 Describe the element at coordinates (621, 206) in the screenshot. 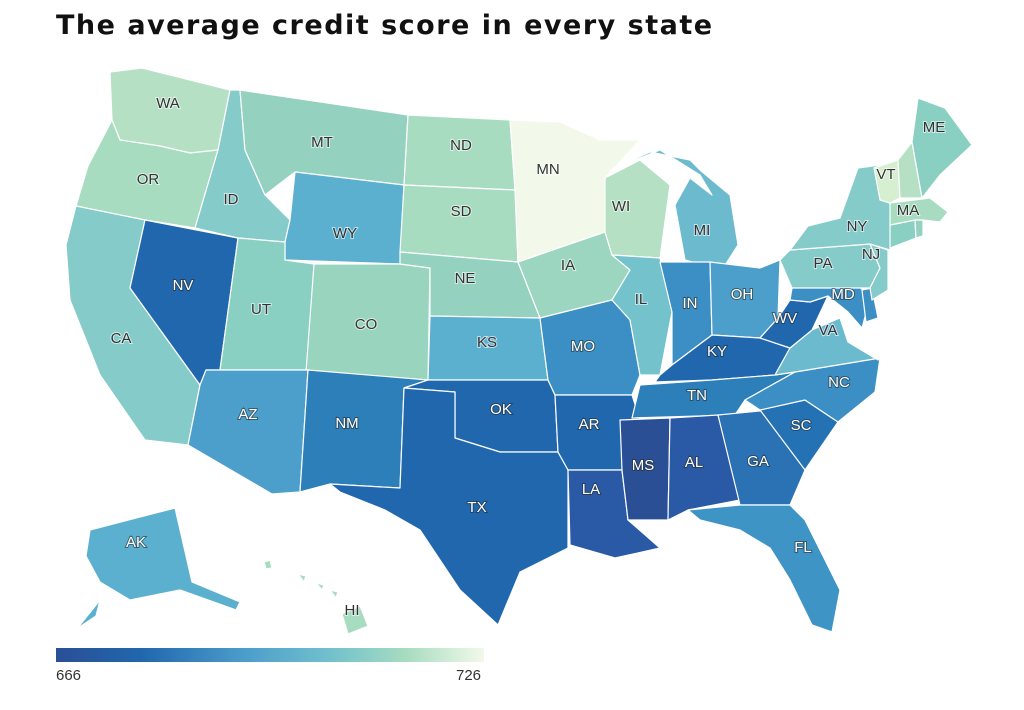

I see `label-wi: WI` at that location.